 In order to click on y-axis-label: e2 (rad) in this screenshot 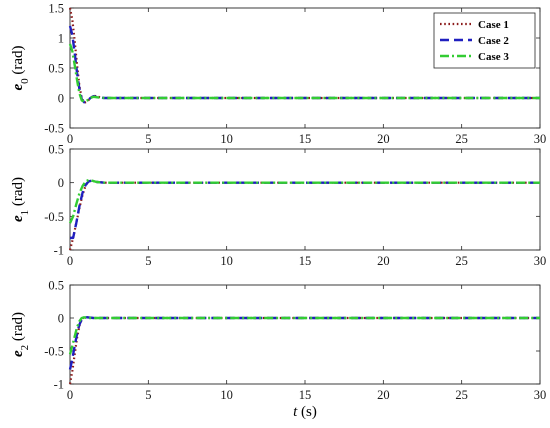, I will do `click(20, 334)`.